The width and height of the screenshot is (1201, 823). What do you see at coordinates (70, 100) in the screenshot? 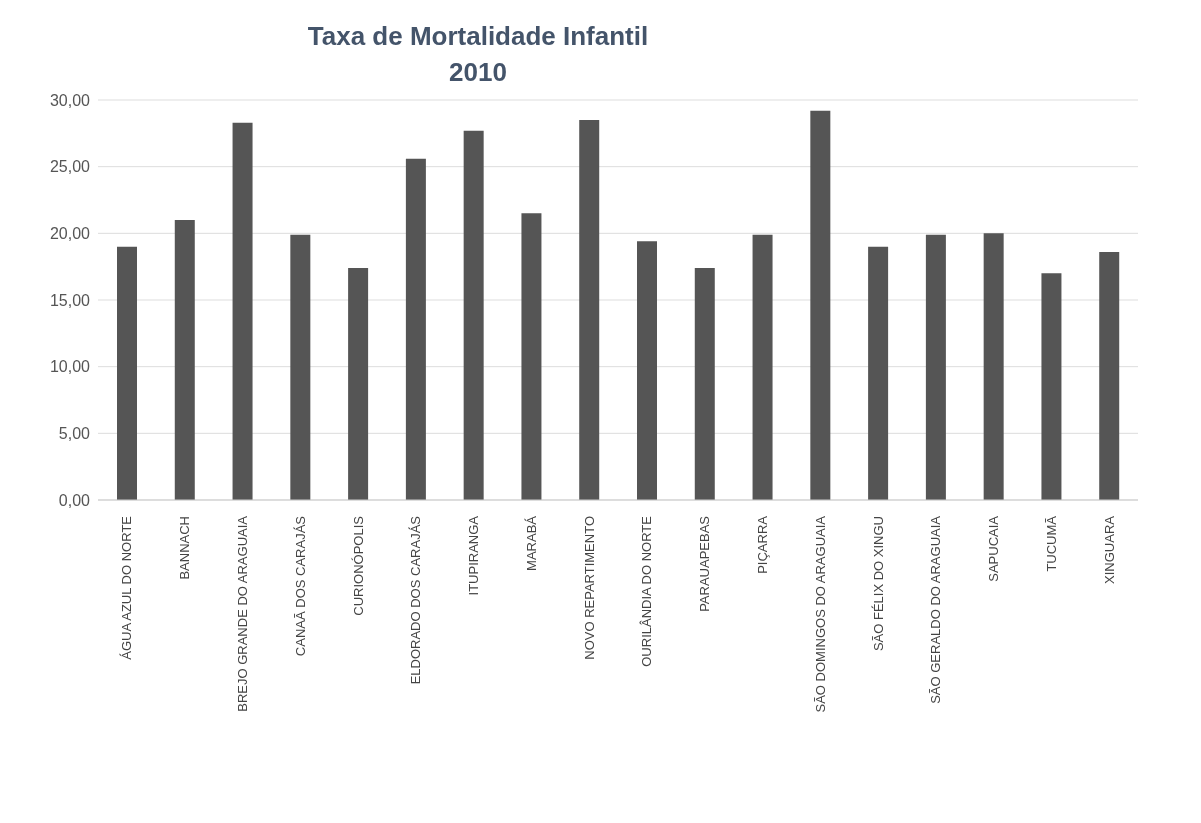
I see `y-tick-label: 30,00` at bounding box center [70, 100].